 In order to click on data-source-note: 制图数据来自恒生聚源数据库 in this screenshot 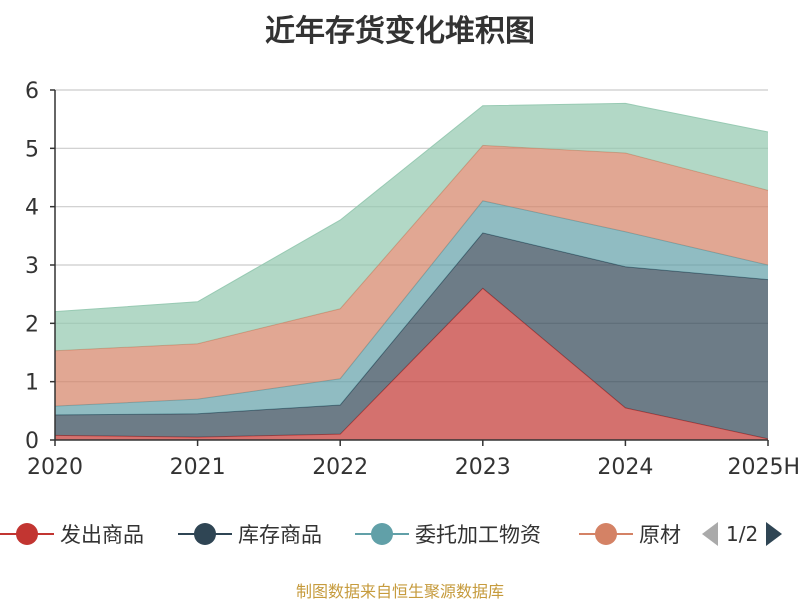, I will do `click(399, 591)`.